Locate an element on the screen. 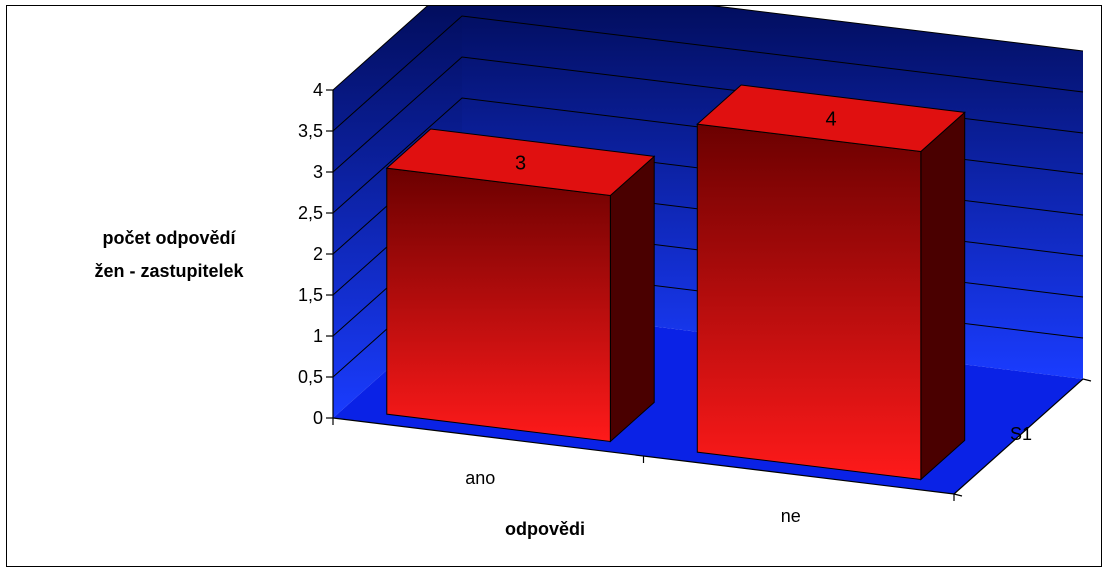  y-tick-label: 3 is located at coordinates (318, 172).